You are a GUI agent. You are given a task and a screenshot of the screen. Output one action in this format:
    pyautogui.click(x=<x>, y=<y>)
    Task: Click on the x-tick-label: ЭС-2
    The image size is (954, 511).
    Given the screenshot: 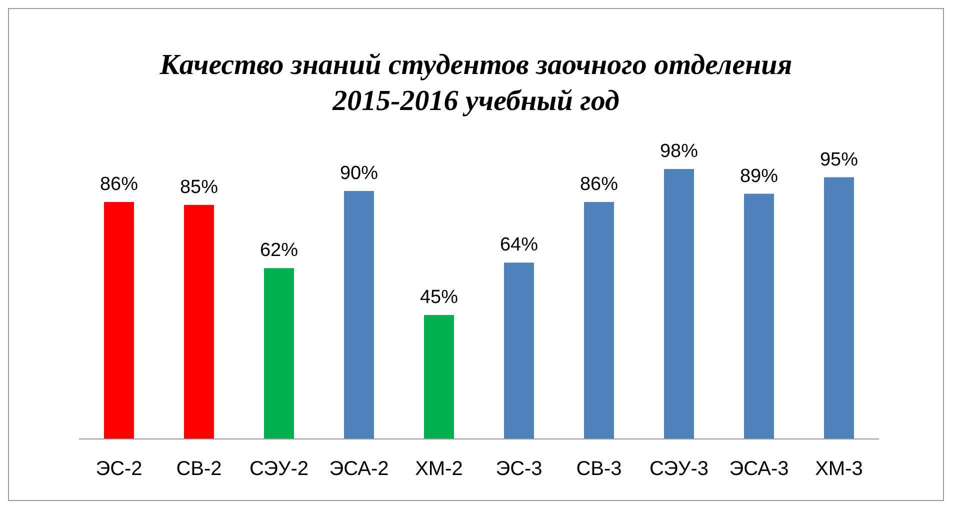 What is the action you would take?
    pyautogui.click(x=119, y=469)
    